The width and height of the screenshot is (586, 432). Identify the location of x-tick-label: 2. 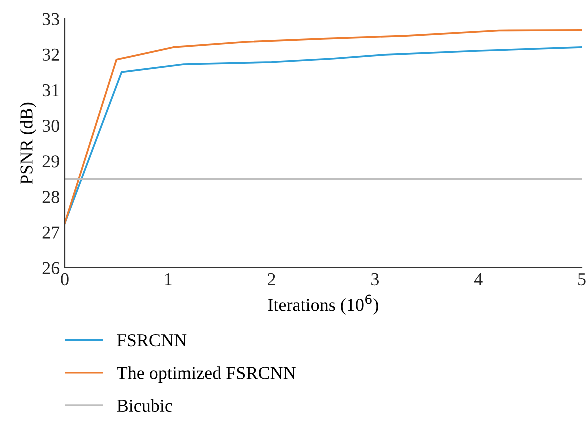
(272, 279).